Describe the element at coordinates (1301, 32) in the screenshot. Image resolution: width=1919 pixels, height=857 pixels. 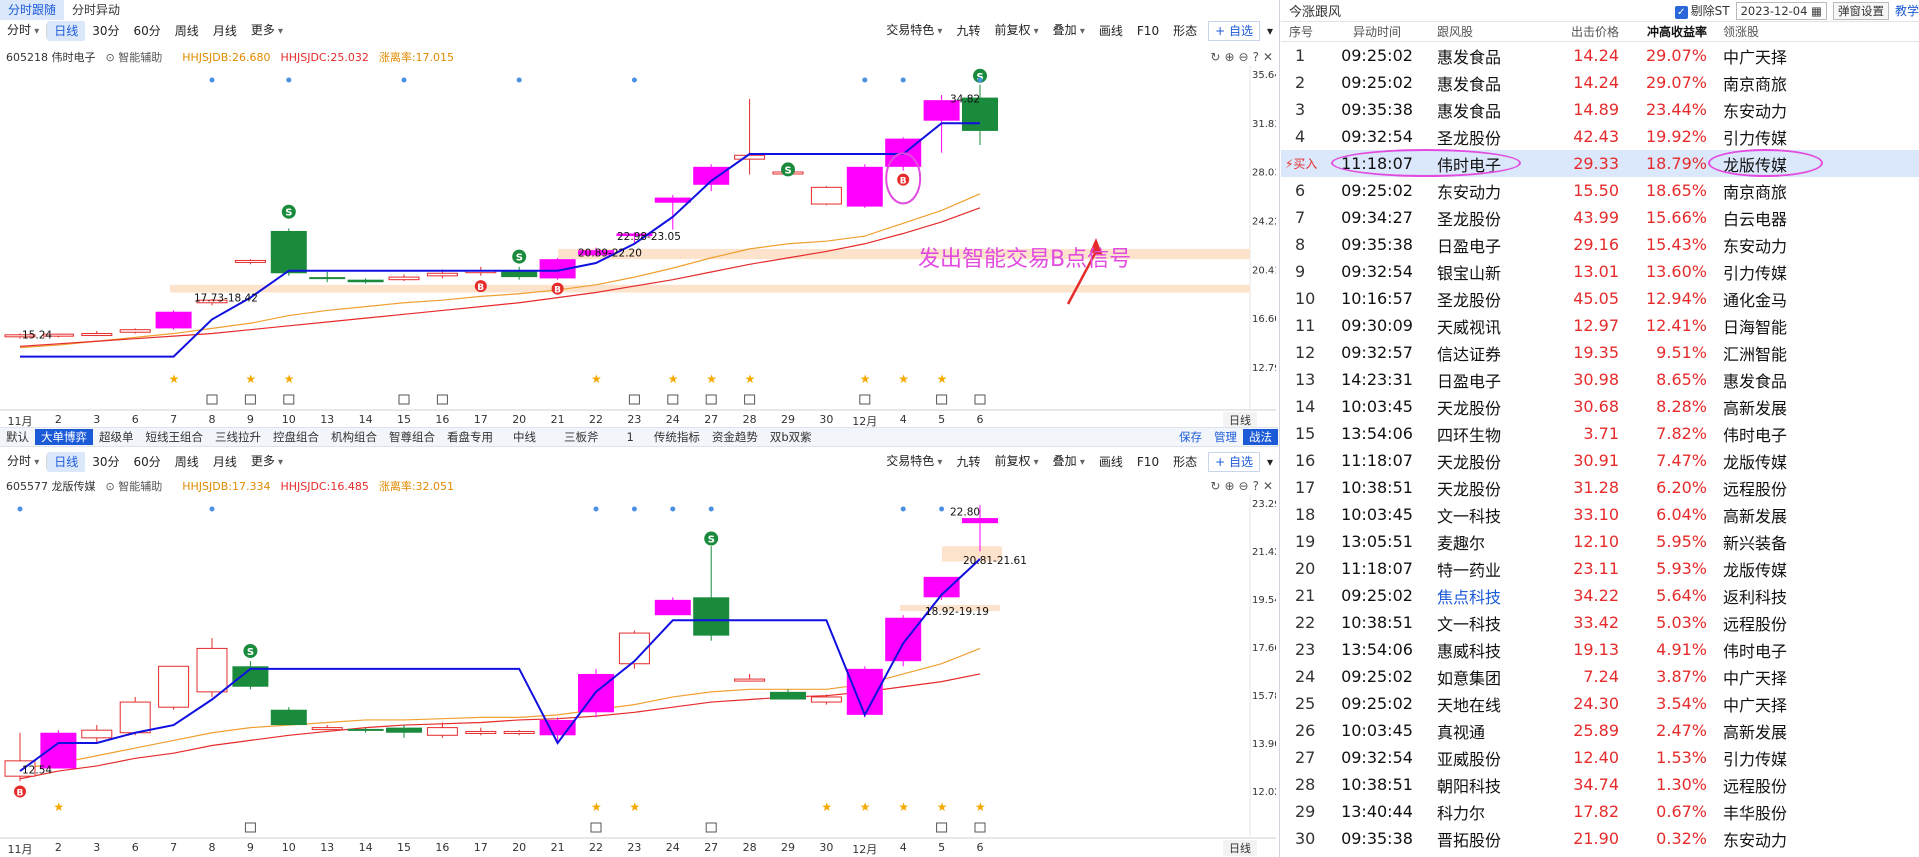
I see `col-index: 序号` at that location.